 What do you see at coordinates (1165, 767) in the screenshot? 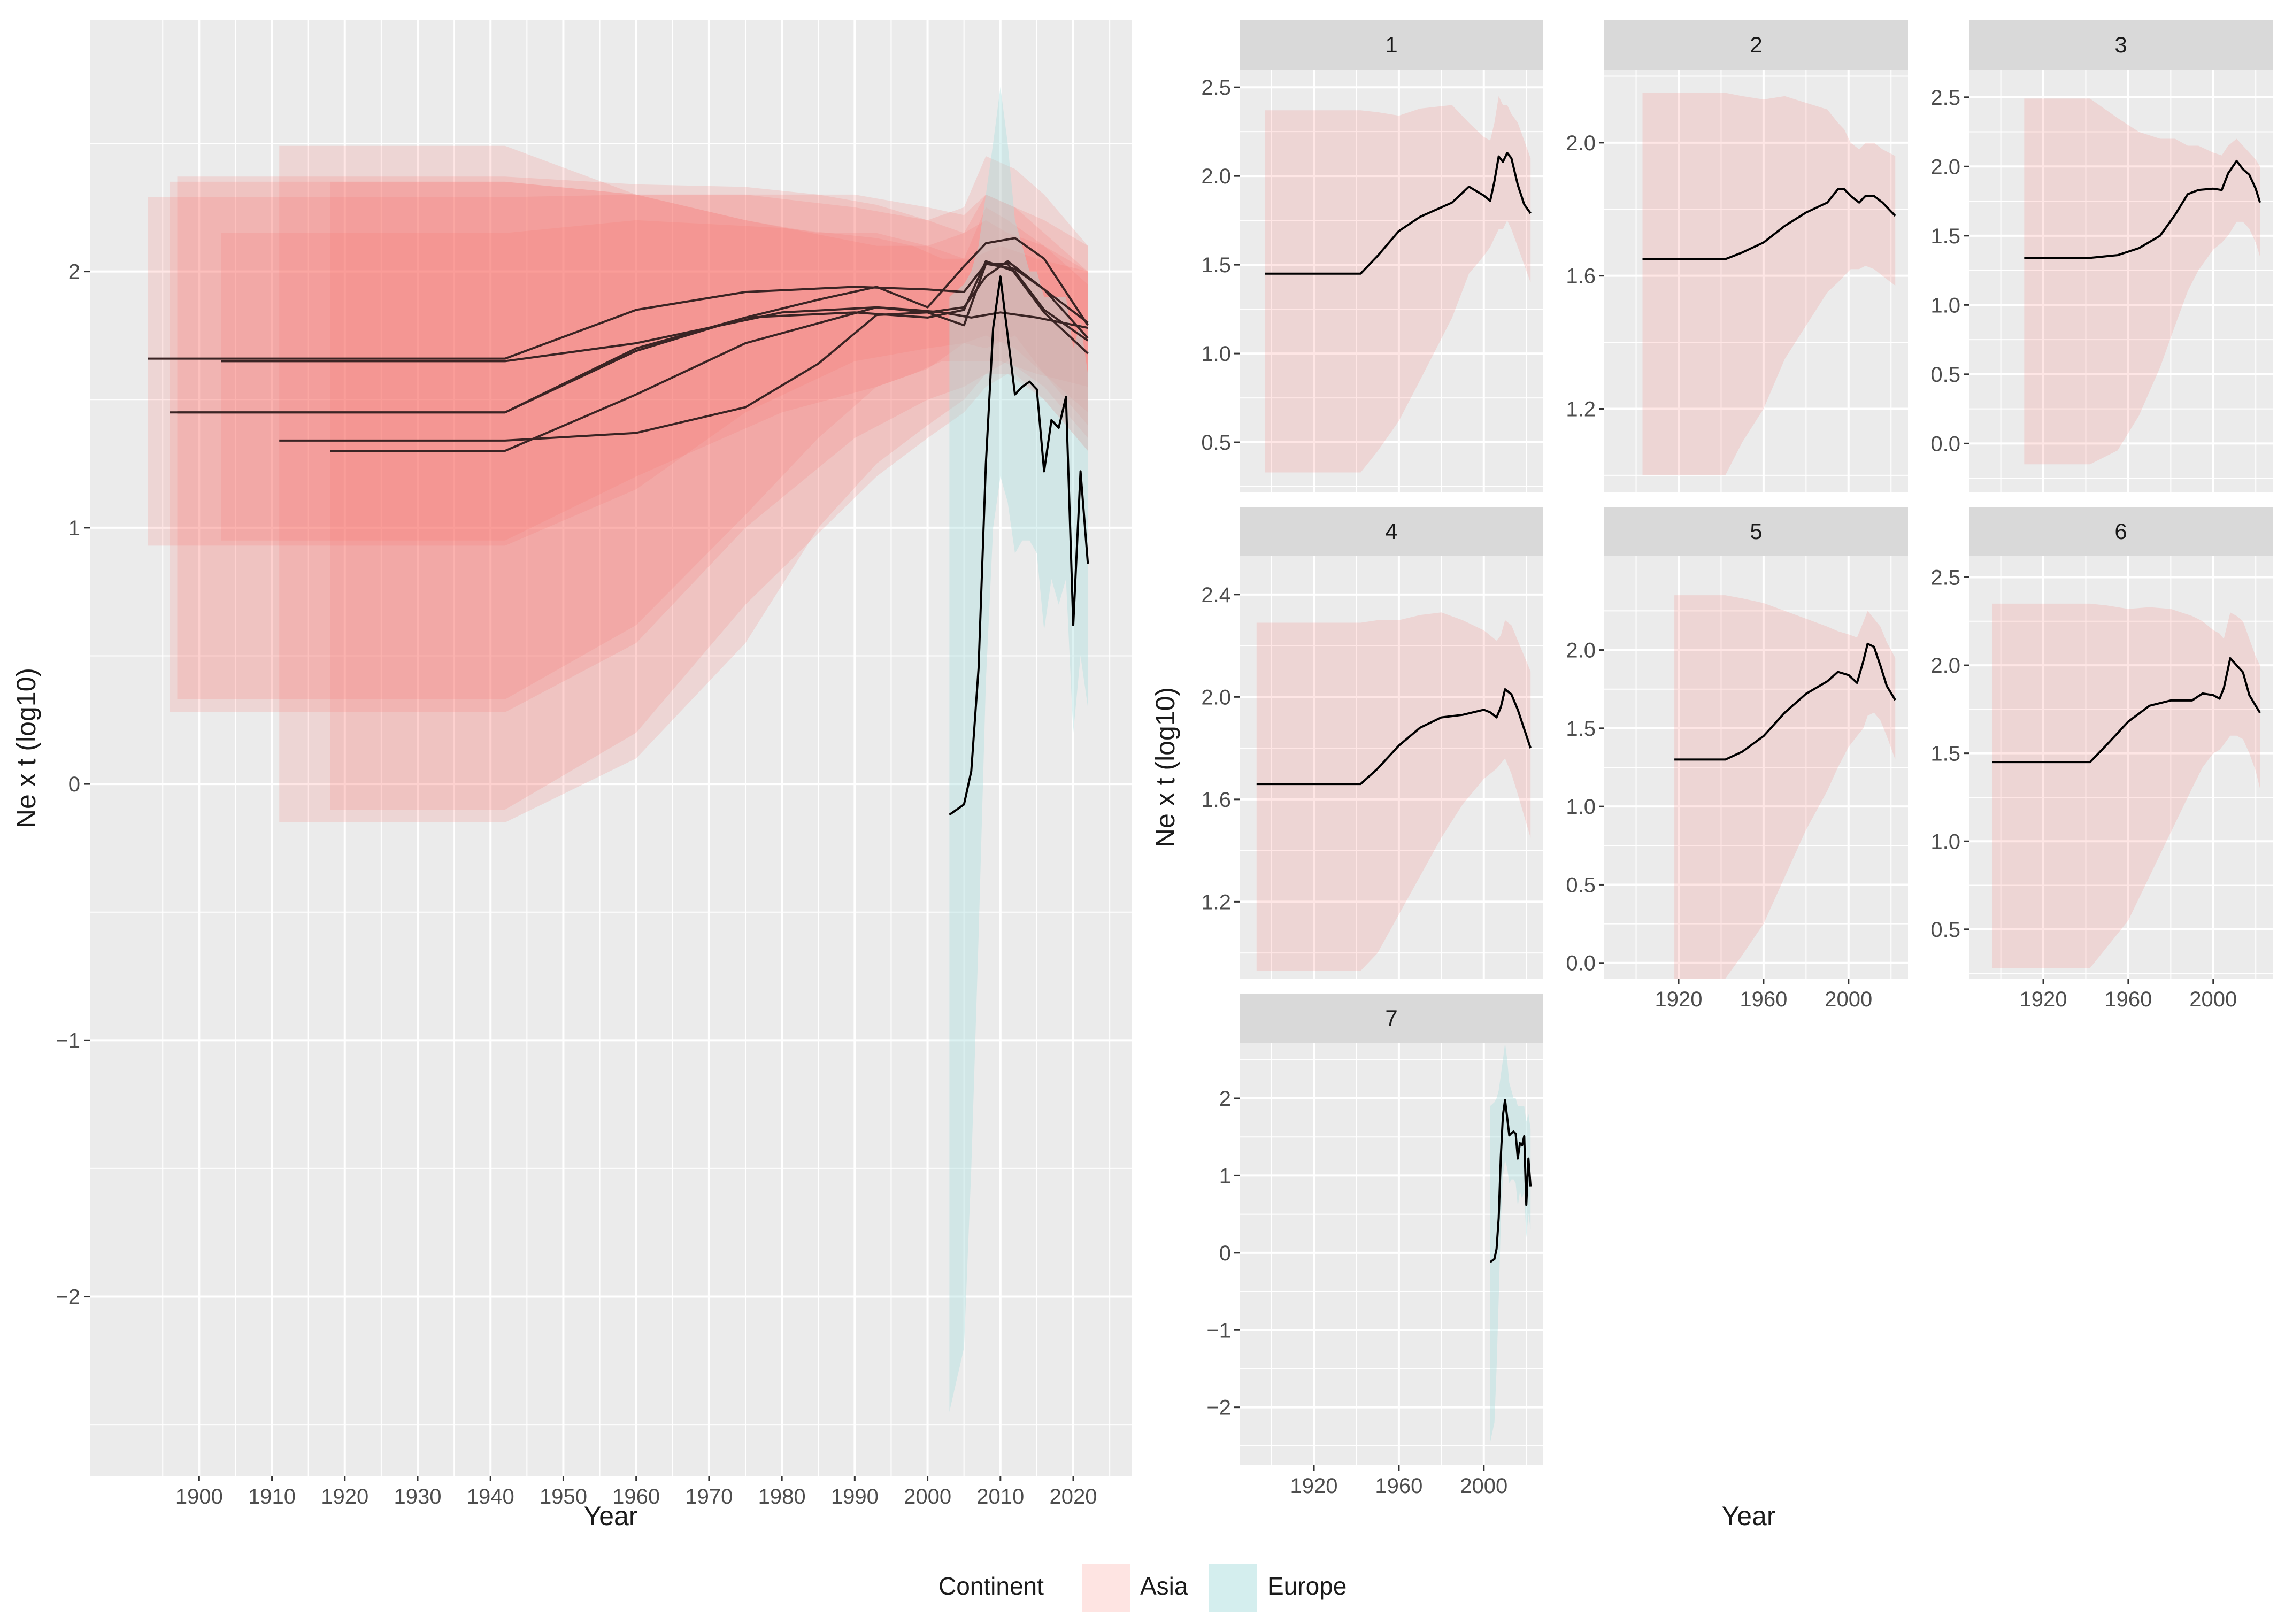
I see `facet-y-axis-title: Ne x t (log10)` at bounding box center [1165, 767].